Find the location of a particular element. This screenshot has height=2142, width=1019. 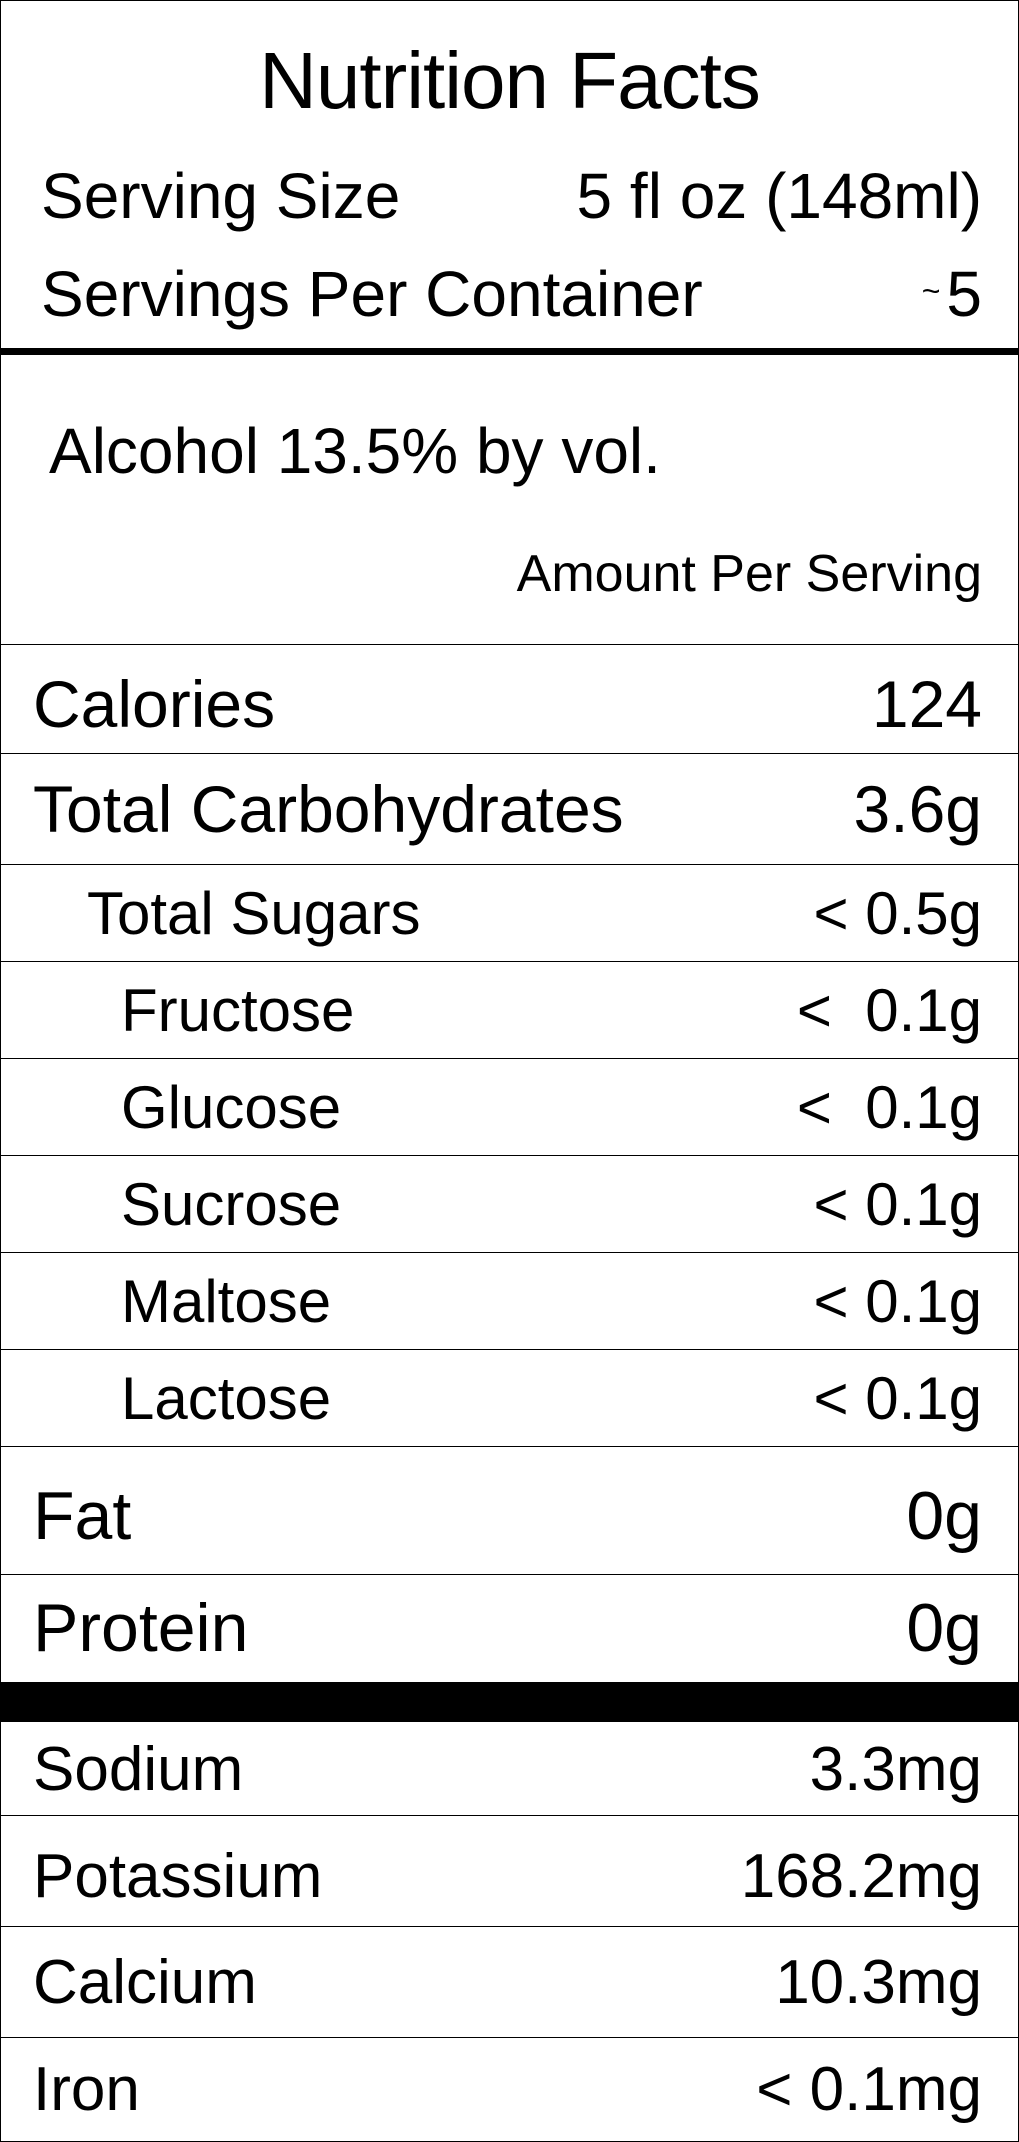

mineral-row-calcium: Calcium 10.3mg is located at coordinates (509, 1982).